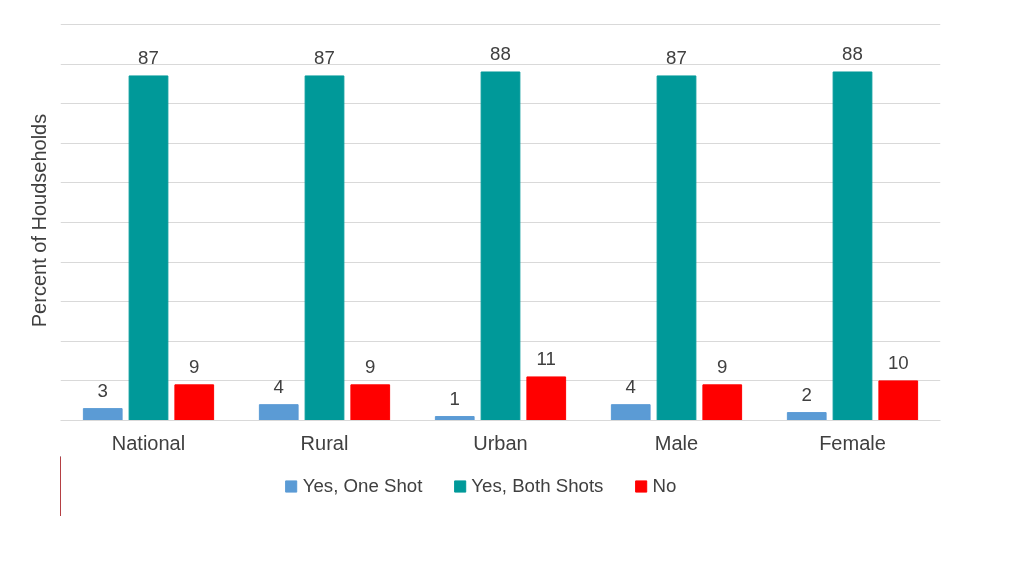 Image resolution: width=1009 pixels, height=583 pixels. What do you see at coordinates (454, 398) in the screenshot?
I see `data-label: 1` at bounding box center [454, 398].